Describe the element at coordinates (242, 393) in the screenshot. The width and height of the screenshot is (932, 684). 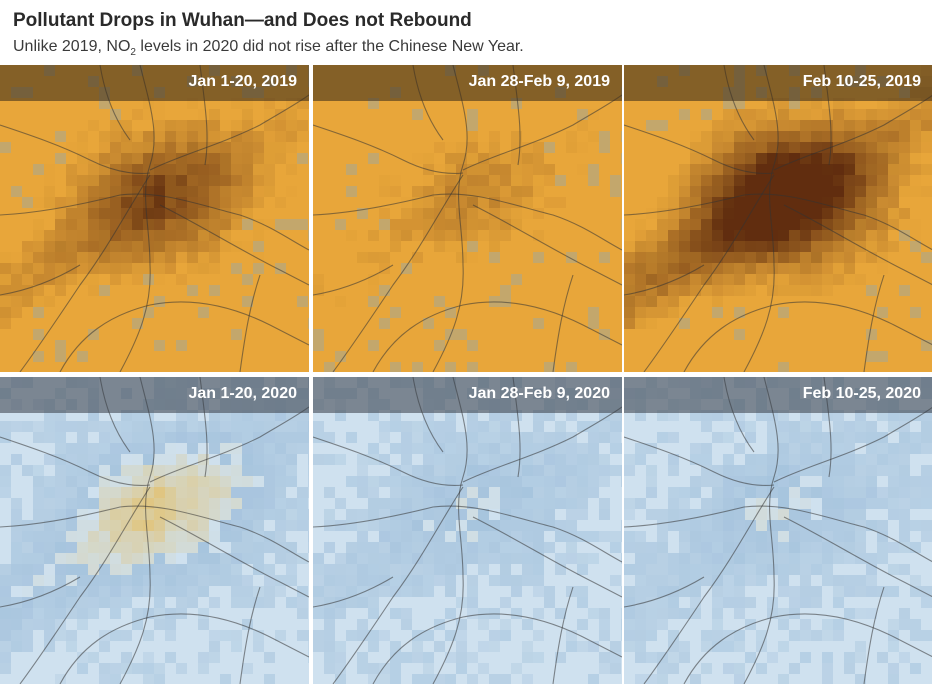
I see `panel-date-label: Jan 1-20, 2020` at that location.